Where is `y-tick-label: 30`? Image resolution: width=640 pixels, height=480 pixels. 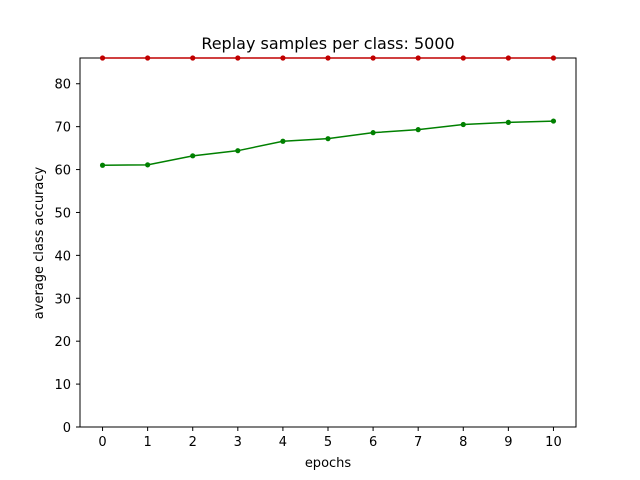
y-tick-label: 30 is located at coordinates (62, 299).